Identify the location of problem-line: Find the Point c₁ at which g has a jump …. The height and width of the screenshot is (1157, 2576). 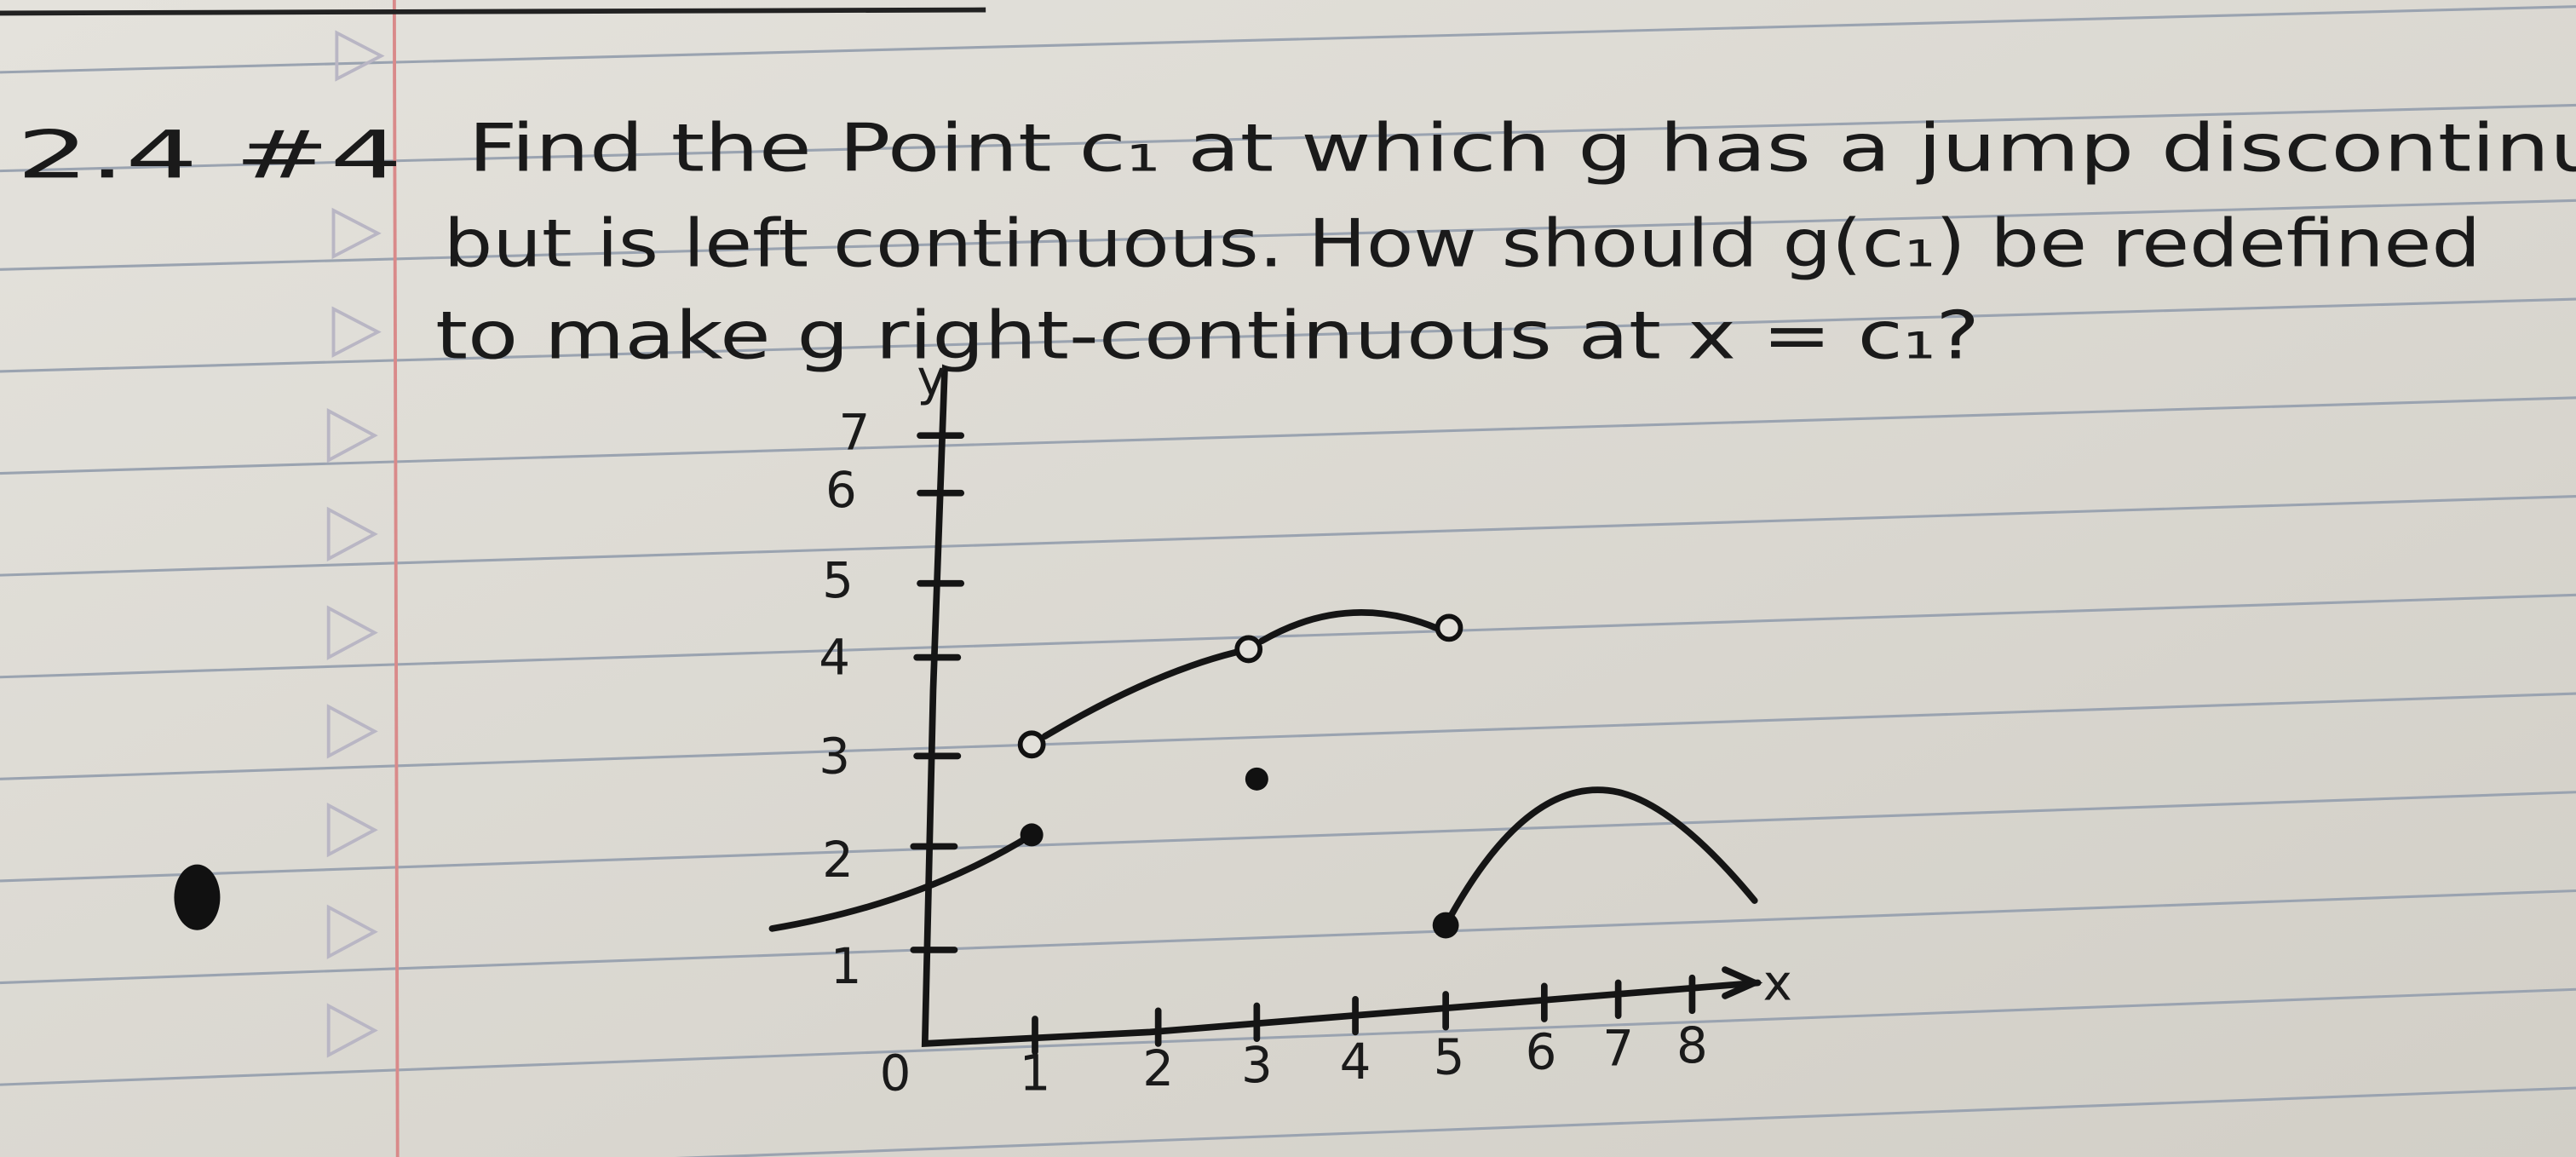
(1522, 149).